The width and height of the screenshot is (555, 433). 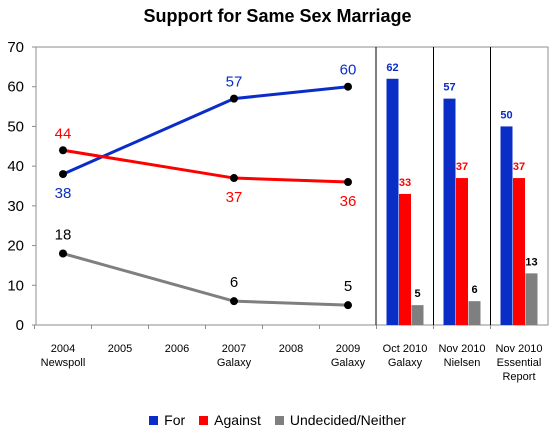 What do you see at coordinates (15, 47) in the screenshot?
I see `y-tick-label: 70` at bounding box center [15, 47].